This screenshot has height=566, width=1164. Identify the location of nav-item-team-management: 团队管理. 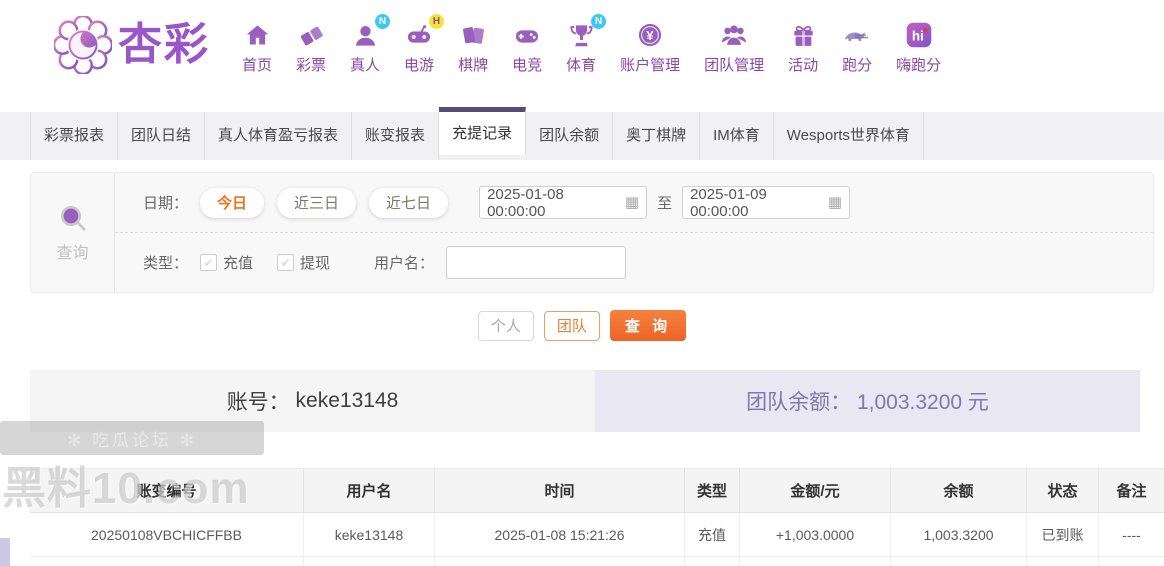
(734, 47).